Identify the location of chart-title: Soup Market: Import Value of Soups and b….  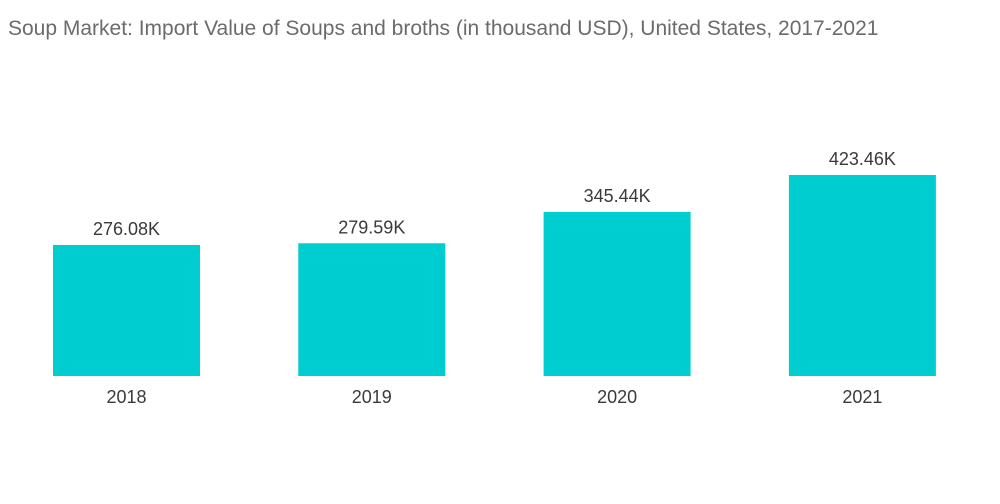
(443, 28).